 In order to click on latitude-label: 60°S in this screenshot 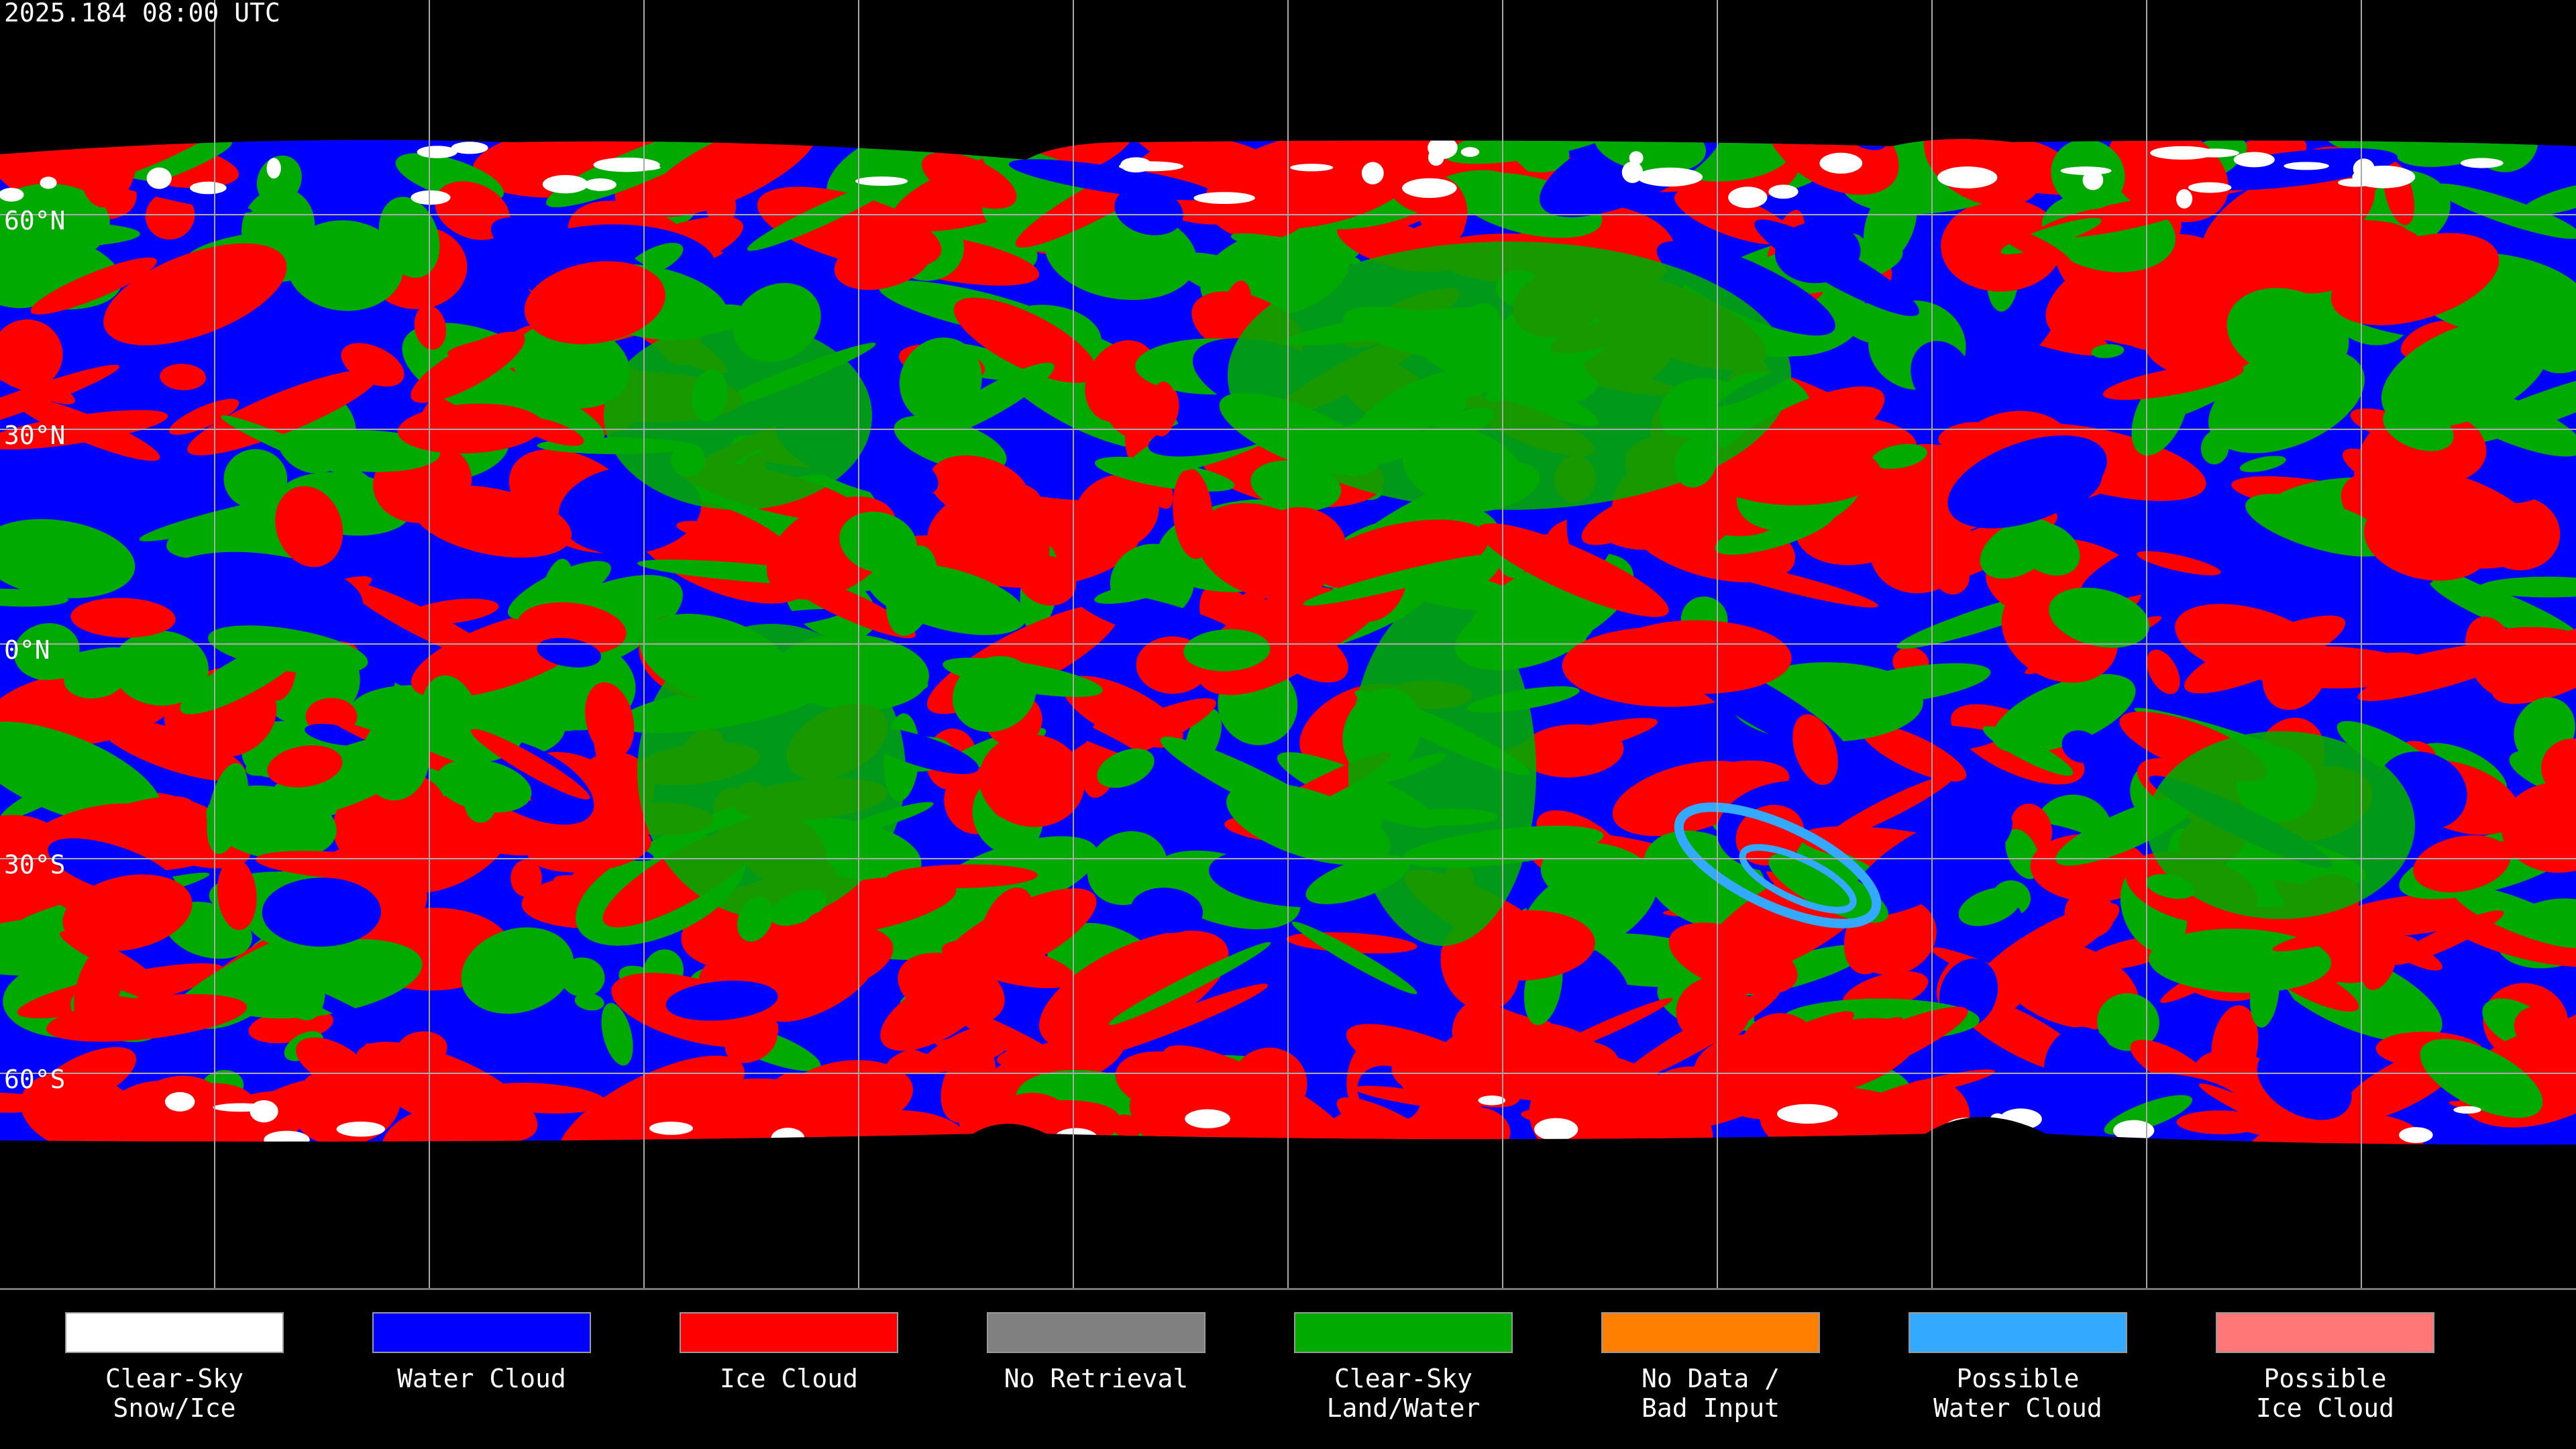, I will do `click(35, 1079)`.